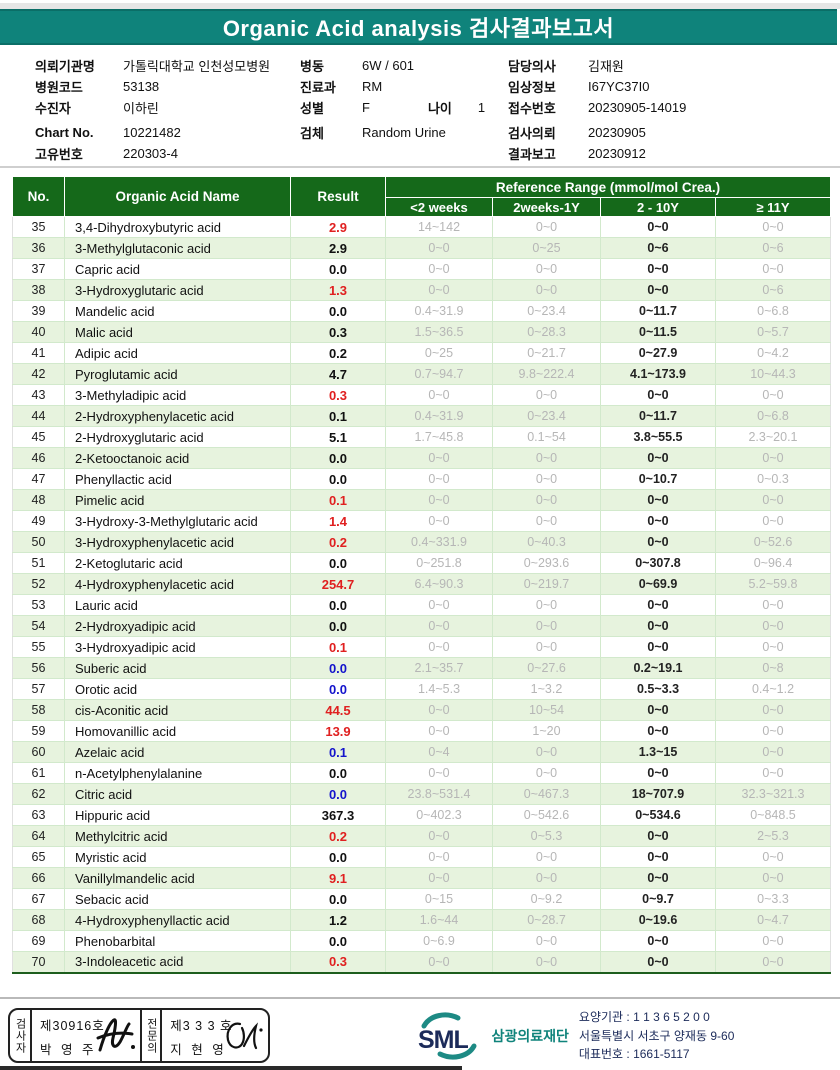 This screenshot has height=1070, width=840. Describe the element at coordinates (658, 207) in the screenshot. I see `col-header-2-10y: 2 - 10Y` at that location.